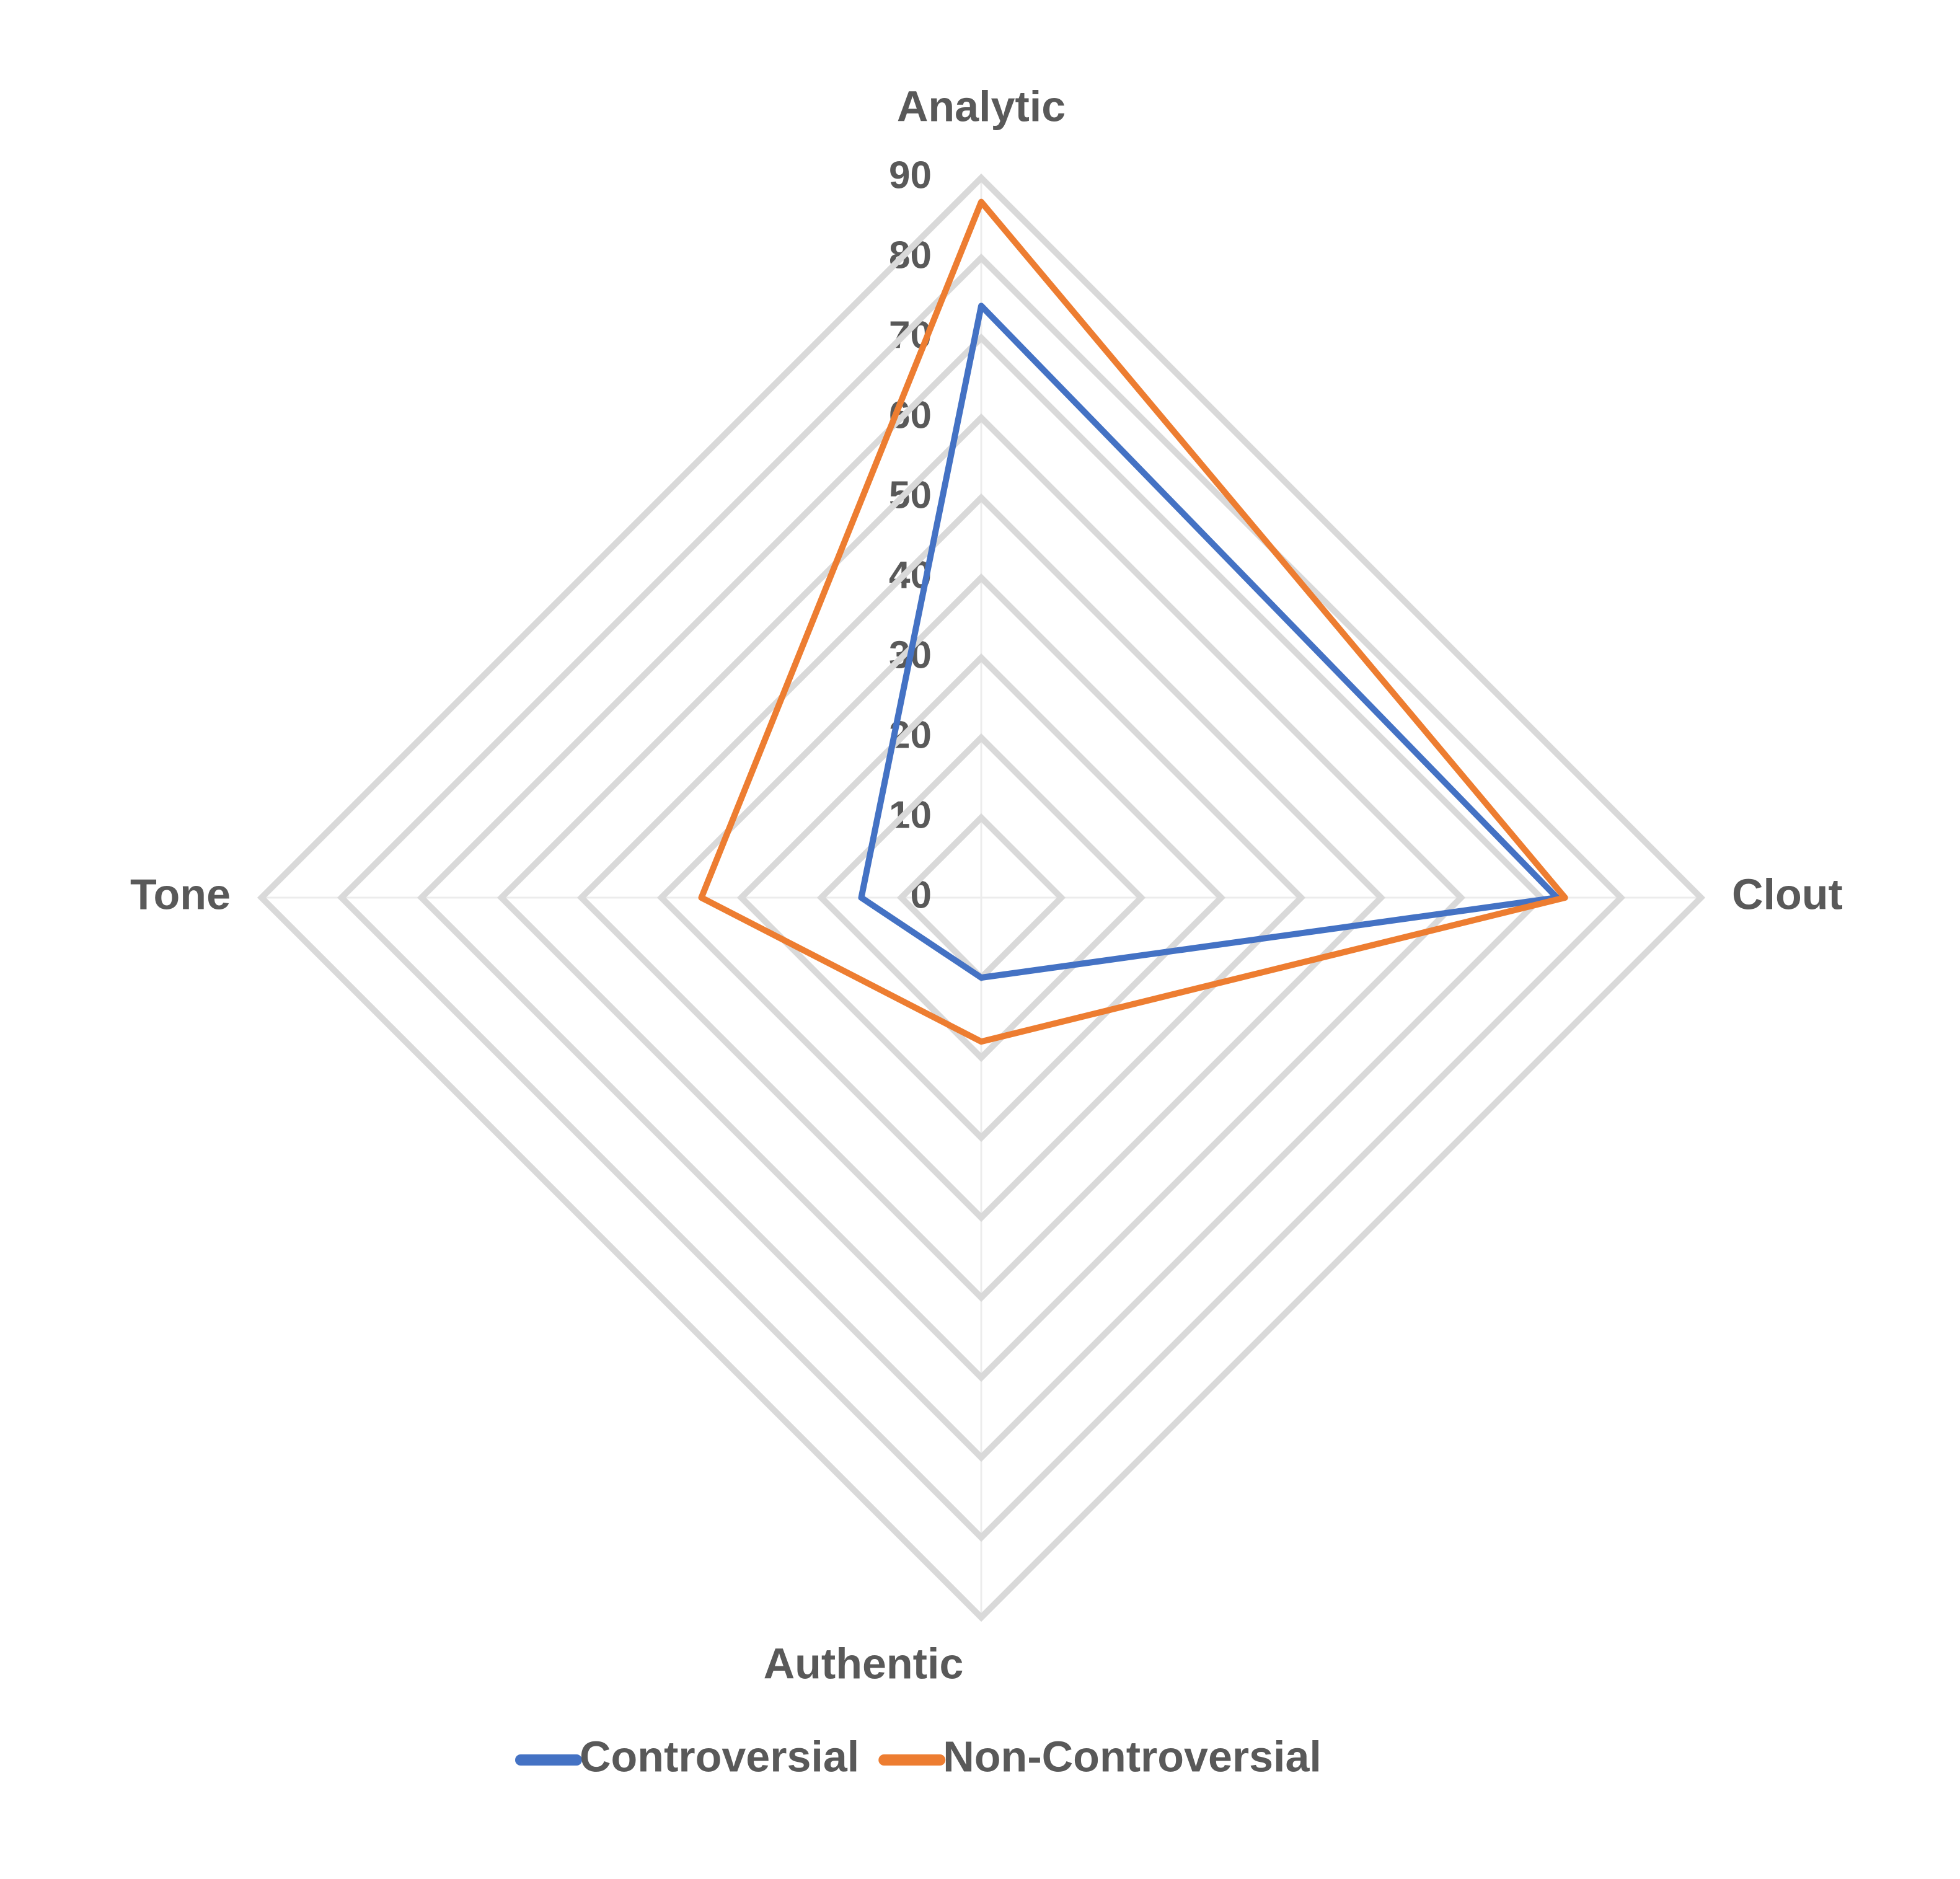  I want to click on tick-label: 80, so click(910, 255).